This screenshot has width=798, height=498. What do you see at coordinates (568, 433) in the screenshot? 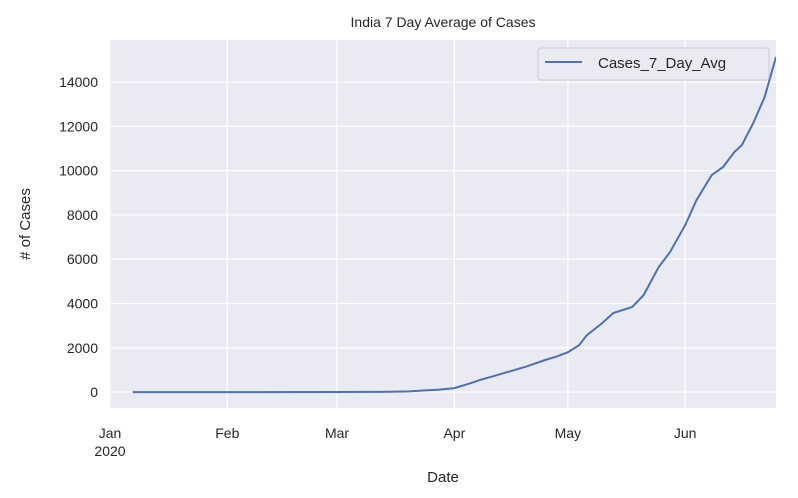
I see `x-tick-label: May` at bounding box center [568, 433].